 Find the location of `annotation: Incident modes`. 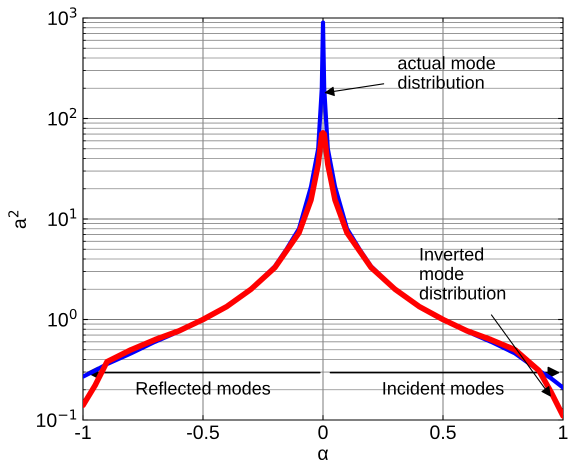

annotation: Incident modes is located at coordinates (443, 388).